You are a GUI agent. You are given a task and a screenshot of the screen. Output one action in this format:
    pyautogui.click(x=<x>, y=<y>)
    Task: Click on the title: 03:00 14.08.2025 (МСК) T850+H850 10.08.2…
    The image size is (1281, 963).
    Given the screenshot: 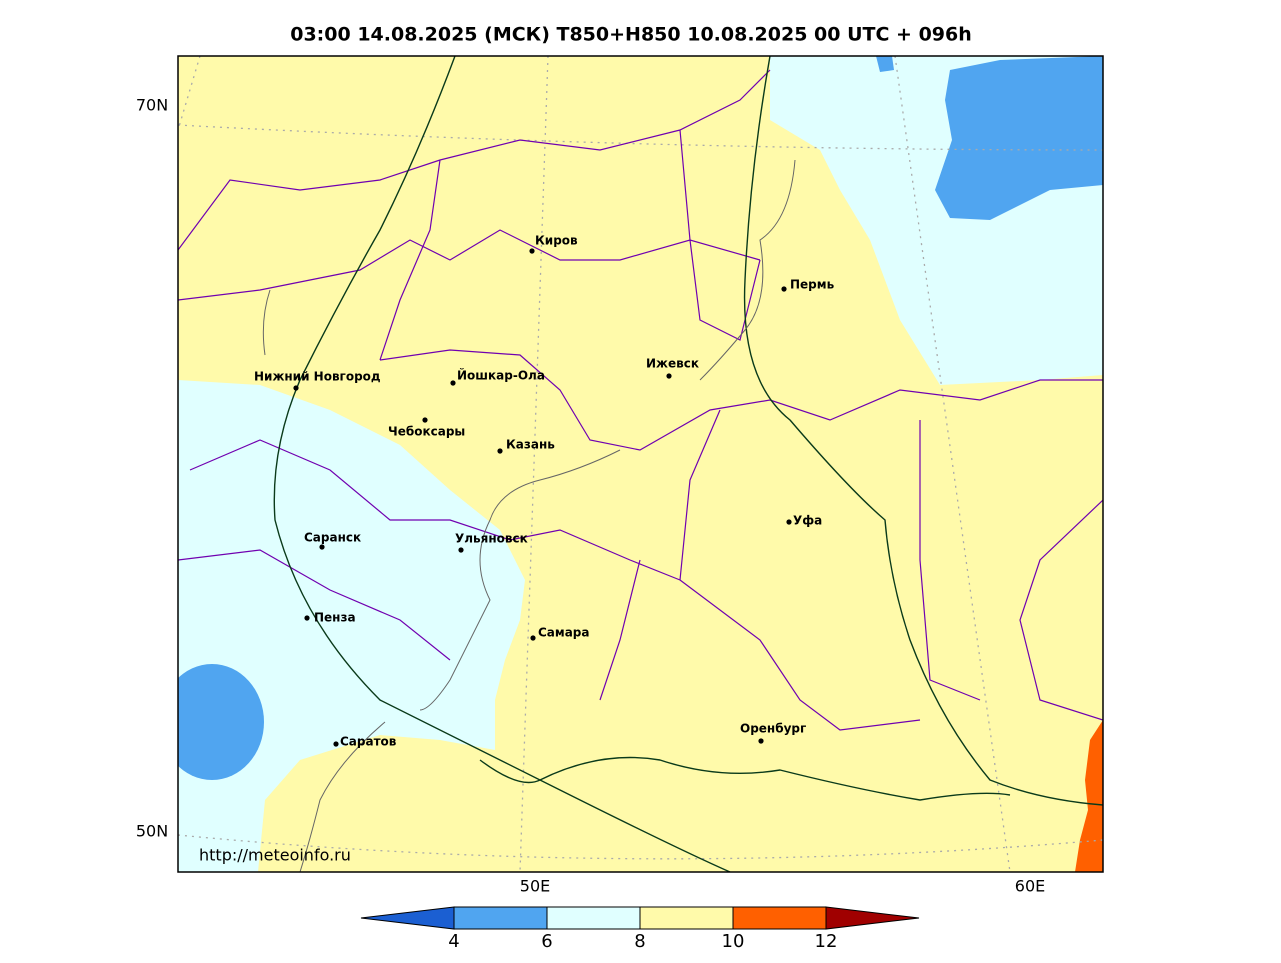 What is the action you would take?
    pyautogui.click(x=631, y=35)
    